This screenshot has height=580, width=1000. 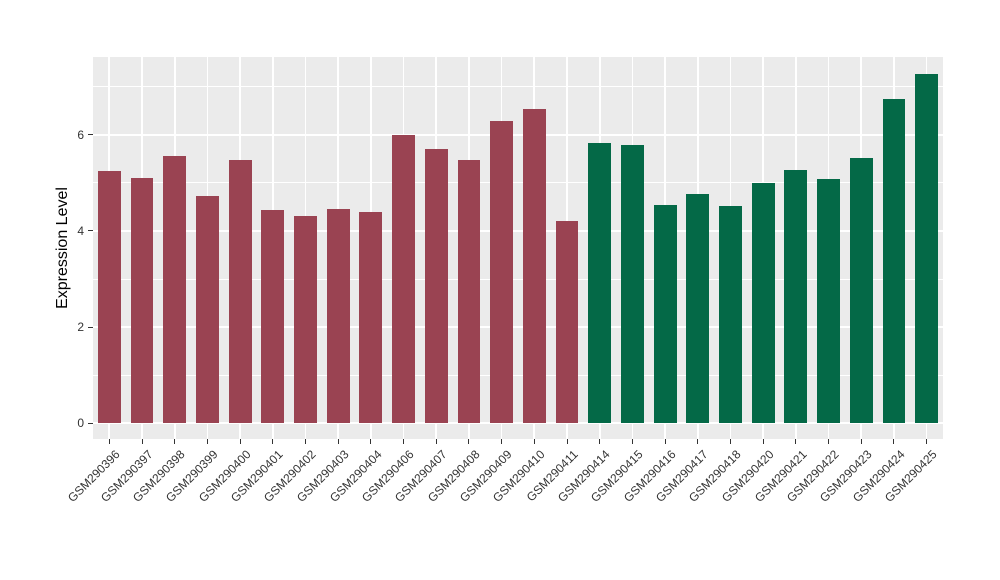 I want to click on bar-GSM290410, so click(x=534, y=266).